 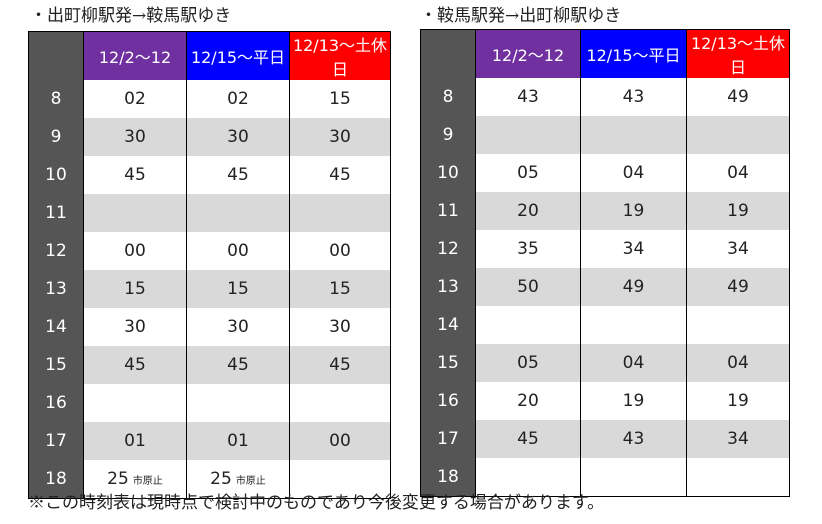 What do you see at coordinates (238, 441) in the screenshot?
I see `minute-cell: 01` at bounding box center [238, 441].